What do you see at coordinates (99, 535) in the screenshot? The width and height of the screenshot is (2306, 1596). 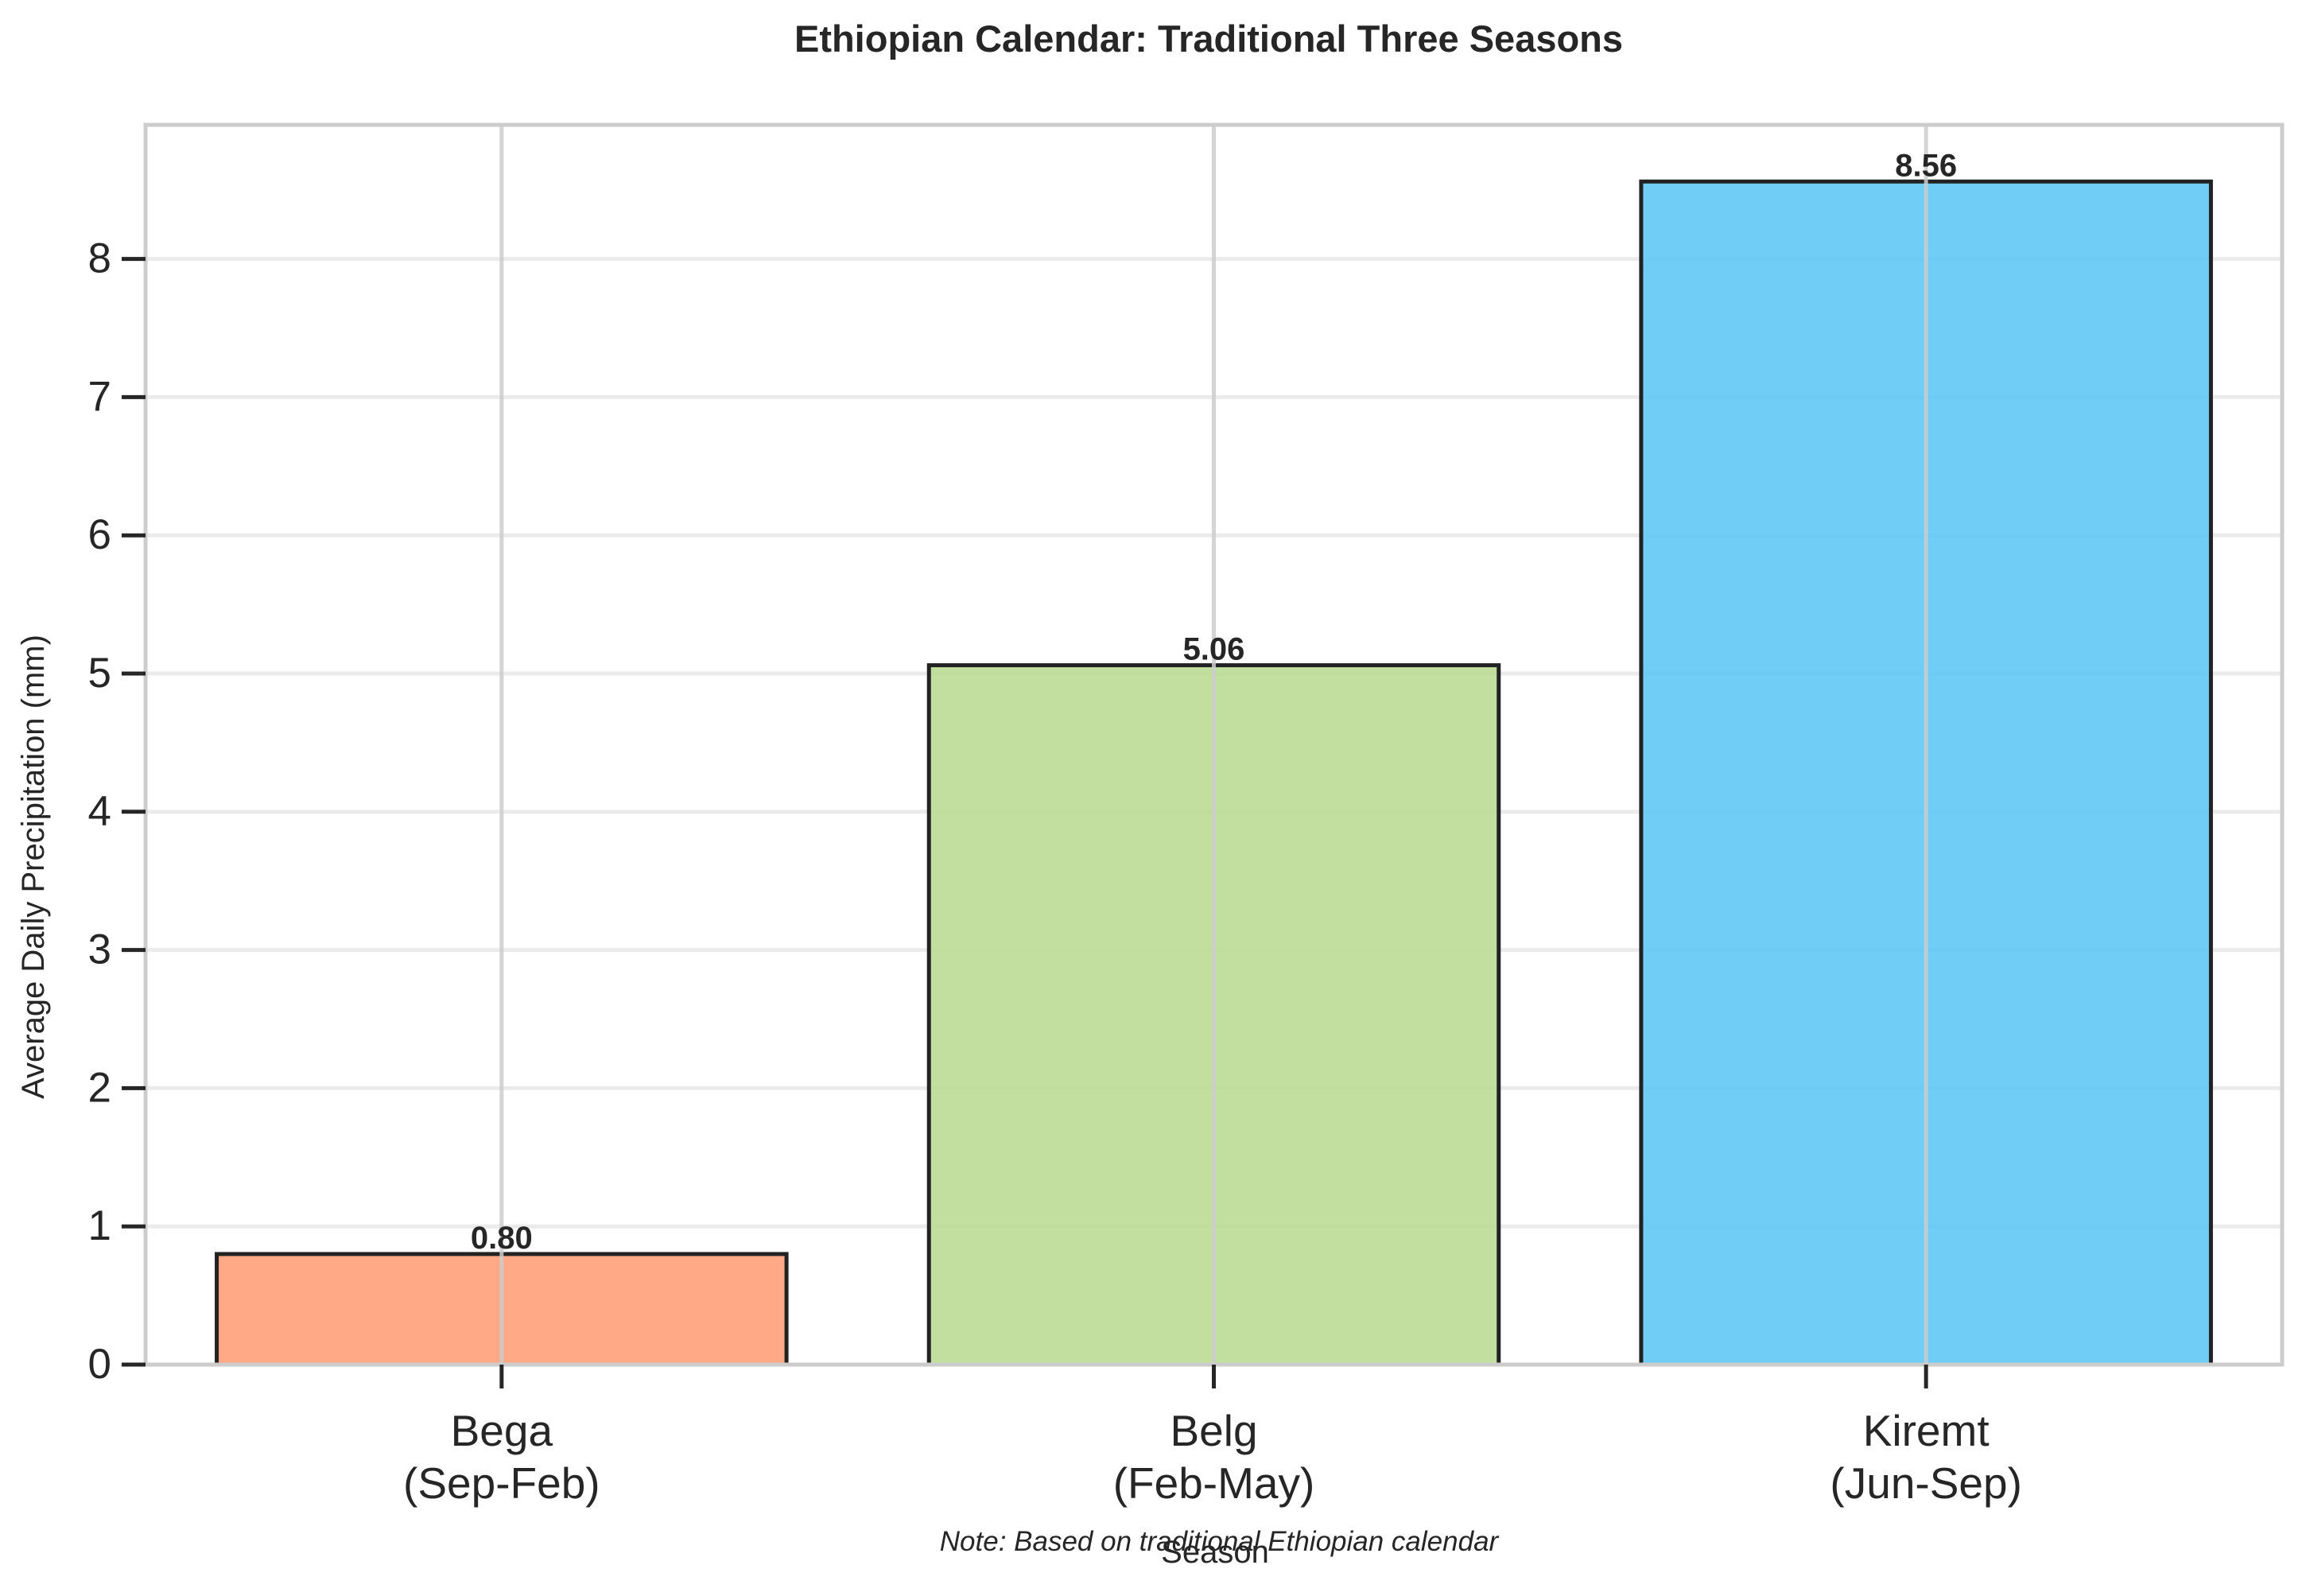 I see `y-tick-label: 6` at bounding box center [99, 535].